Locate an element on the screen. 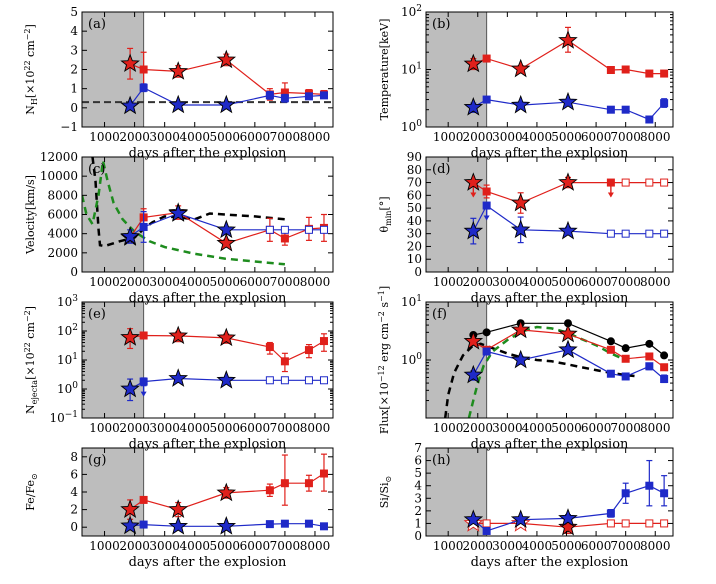  y-tick-label: 1 is located at coordinates (418, 523).